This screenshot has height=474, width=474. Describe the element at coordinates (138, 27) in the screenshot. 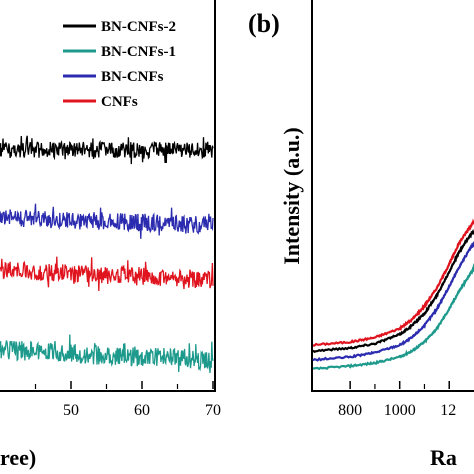

I see `legend-label: BN-CNFs-2` at that location.